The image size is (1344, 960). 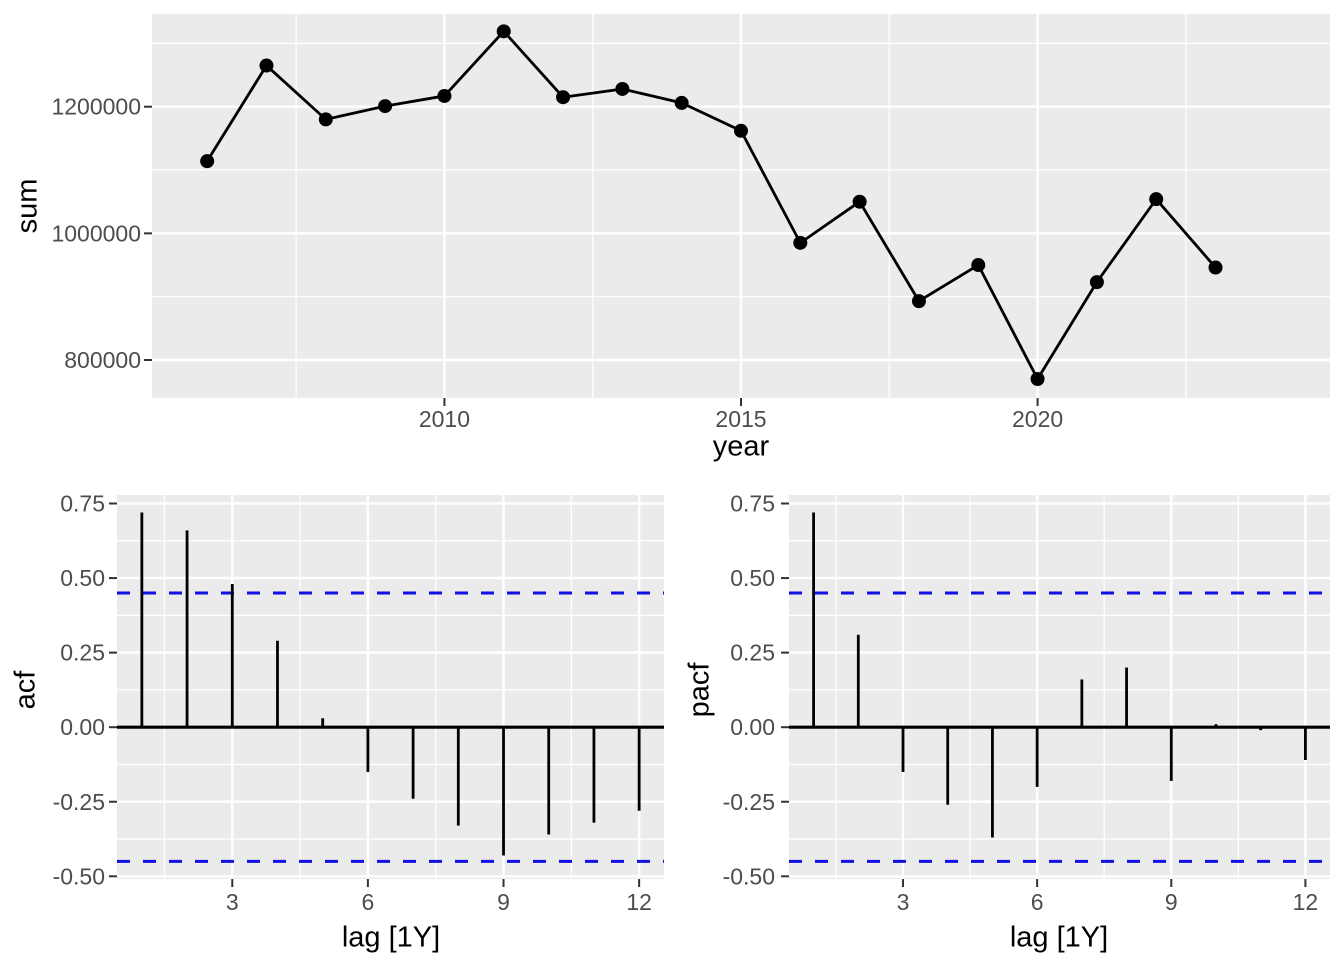 What do you see at coordinates (102, 360) in the screenshot?
I see `y-tick-label: 800000` at bounding box center [102, 360].